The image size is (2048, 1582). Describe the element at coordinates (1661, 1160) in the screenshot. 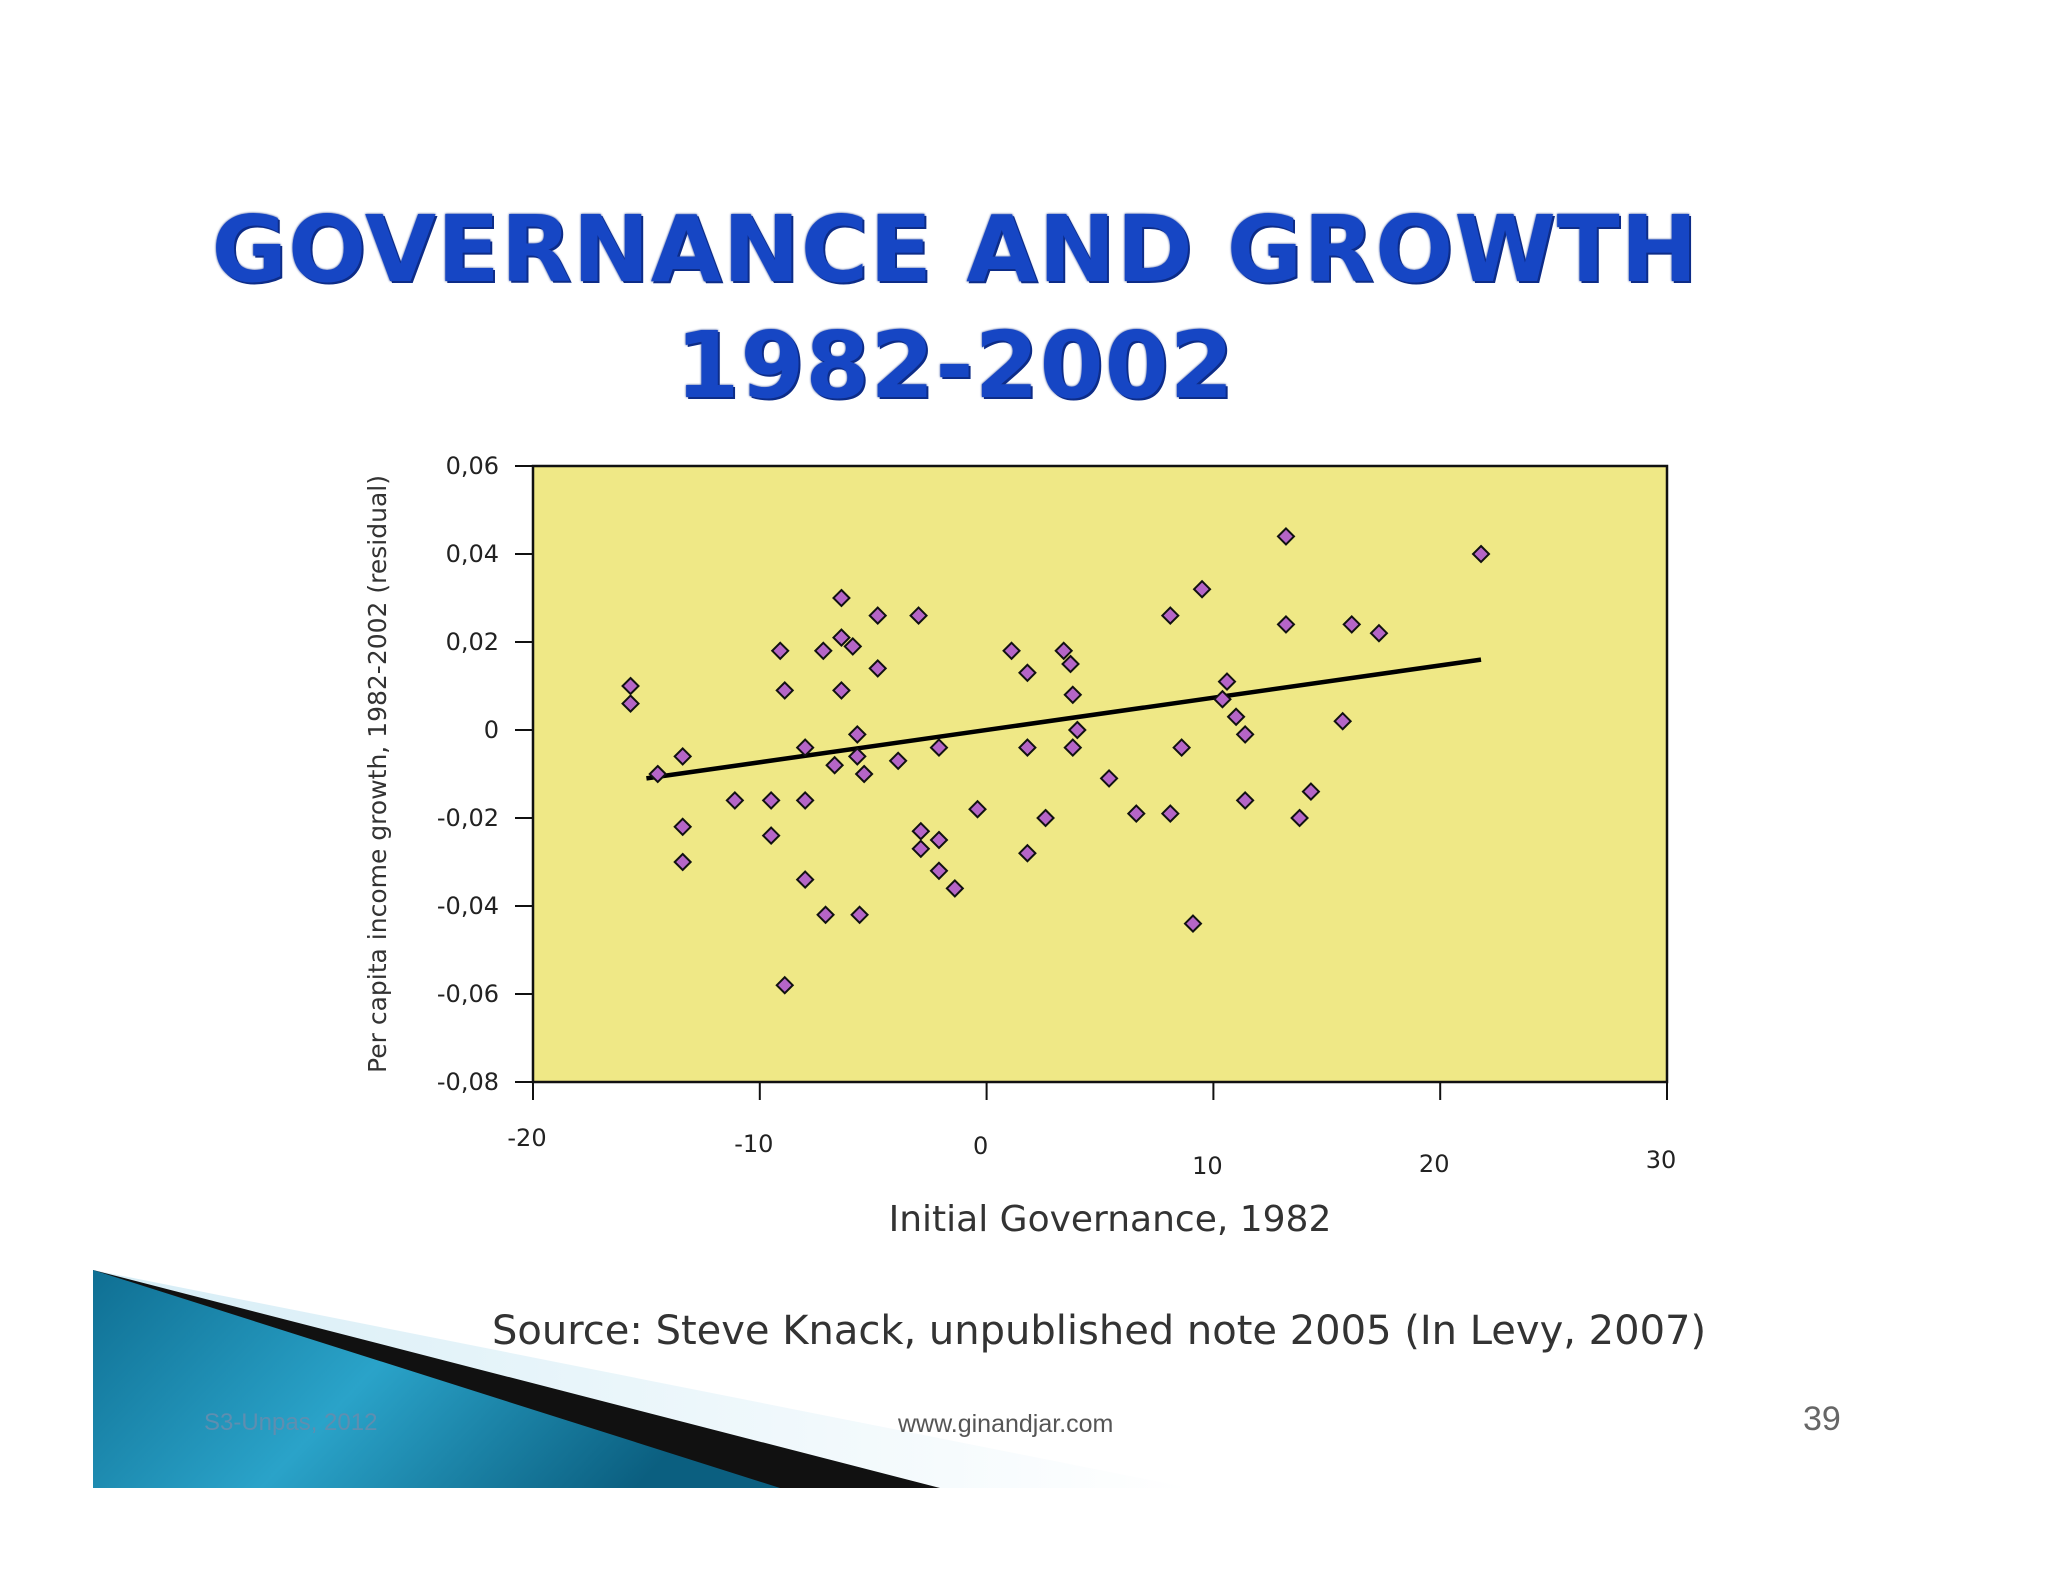

I see `x-tick-label: 30` at that location.